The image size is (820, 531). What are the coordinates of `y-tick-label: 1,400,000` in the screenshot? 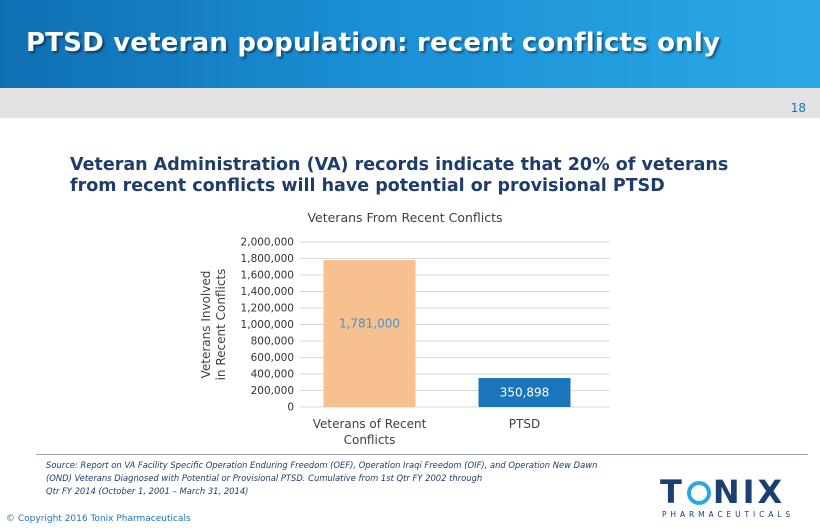 It's located at (267, 292).